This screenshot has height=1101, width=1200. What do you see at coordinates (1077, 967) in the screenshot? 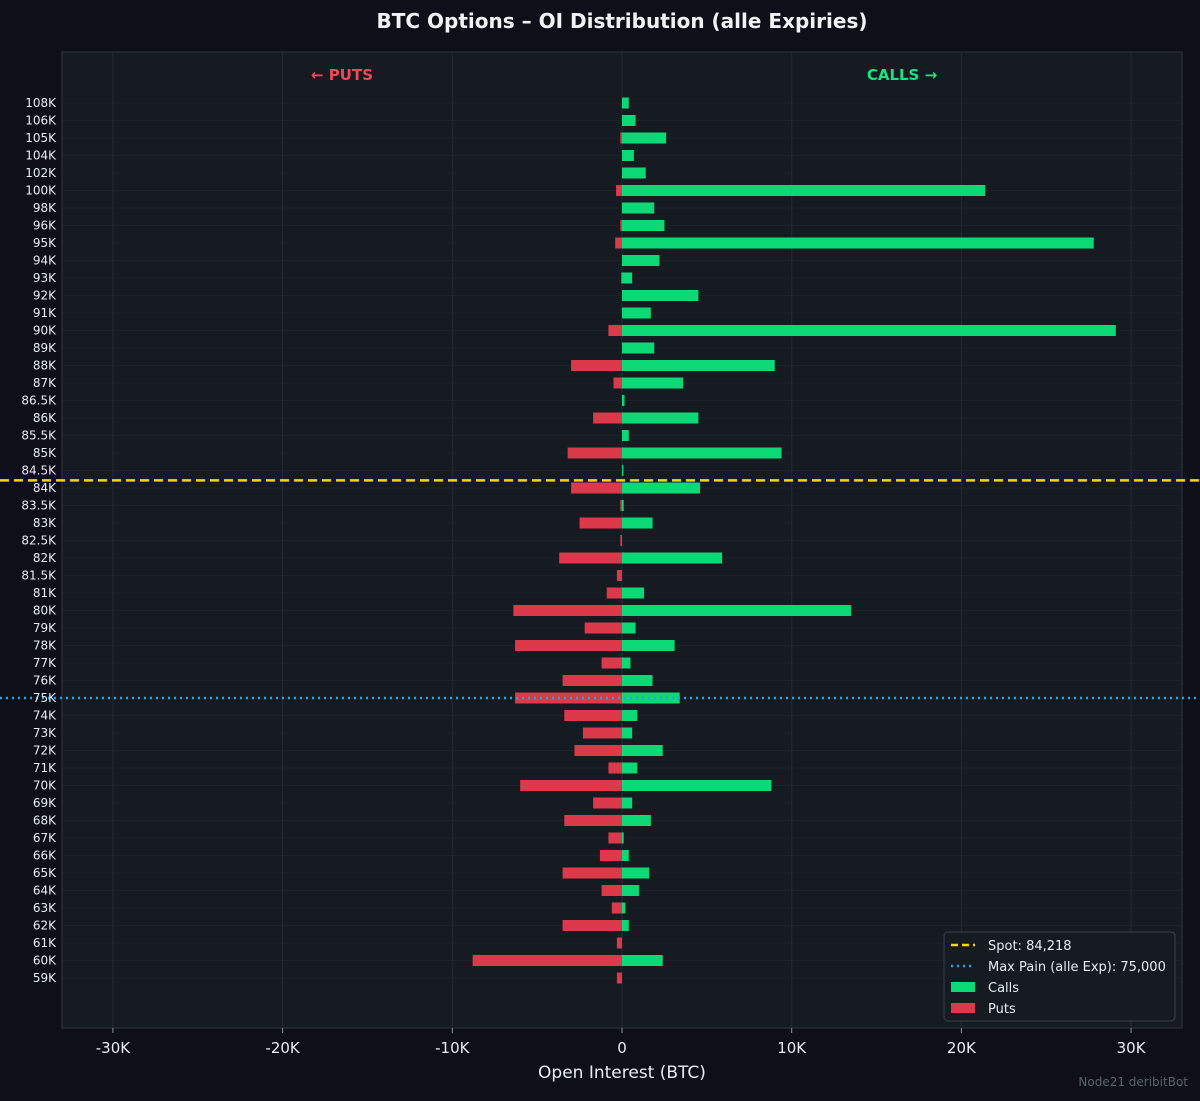
I see `legend-max-pain-label: Max Pain (alle Exp): 75,000` at bounding box center [1077, 967].